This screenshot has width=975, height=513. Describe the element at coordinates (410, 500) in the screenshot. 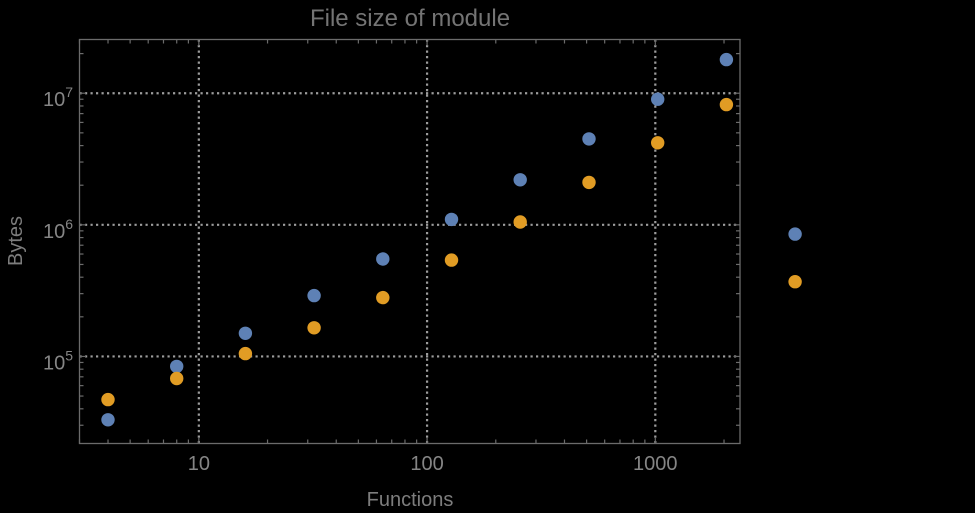

I see `x-axis-label: Functions` at that location.